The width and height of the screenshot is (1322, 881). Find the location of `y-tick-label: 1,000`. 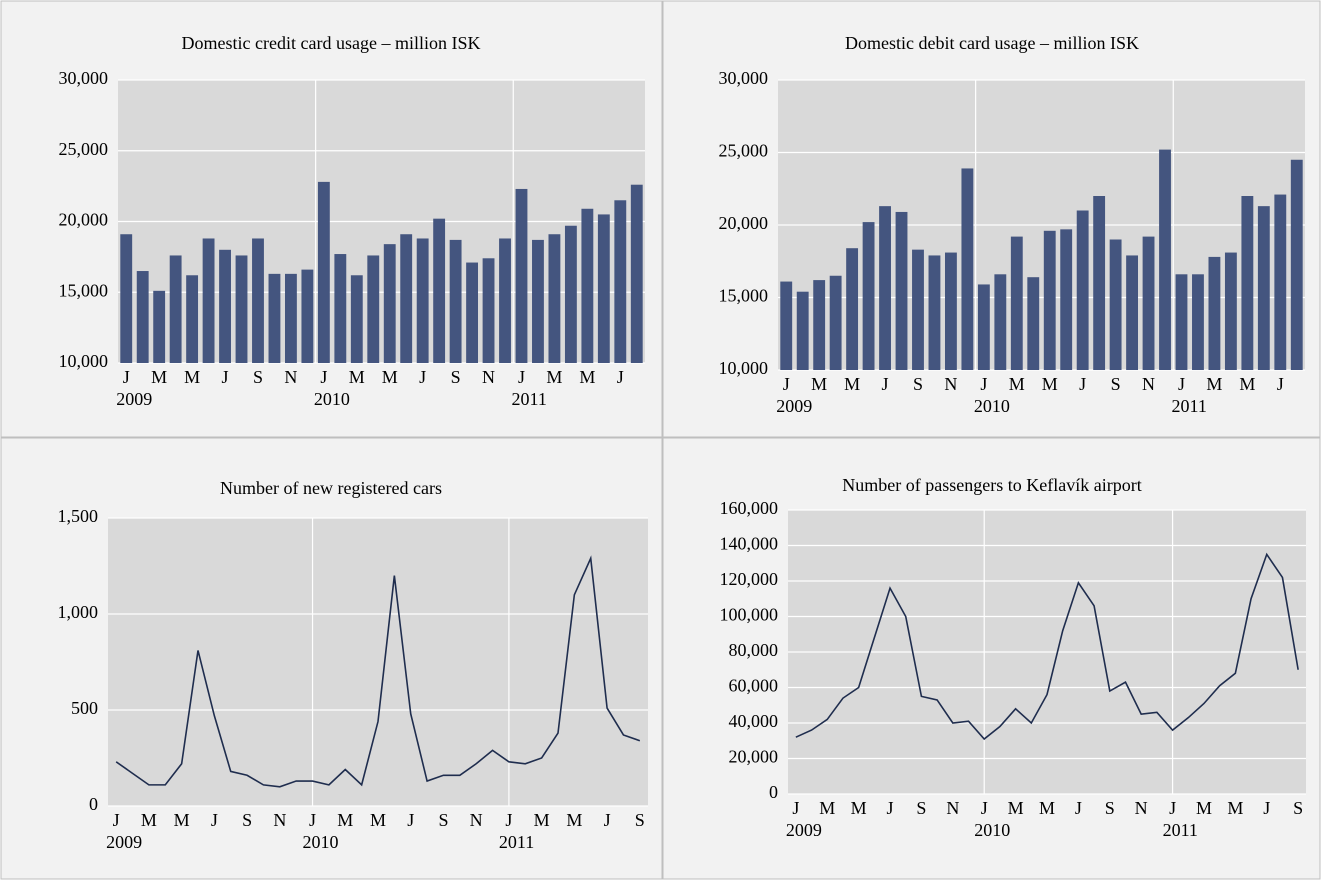

y-tick-label: 1,000 is located at coordinates (78, 612).